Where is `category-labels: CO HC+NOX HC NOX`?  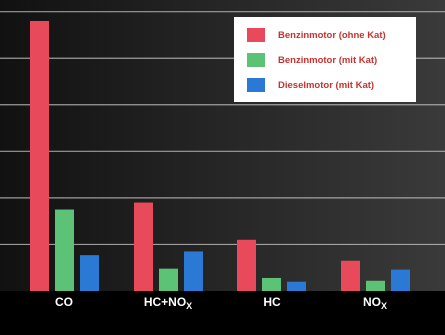
category-labels: CO HC+NOX HC NOX is located at coordinates (221, 303).